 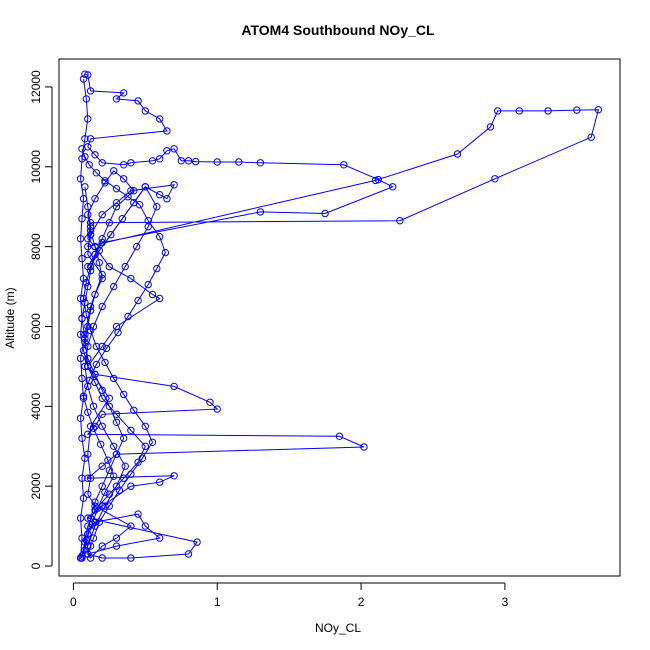 What do you see at coordinates (73, 602) in the screenshot?
I see `x-tick-label: 0` at bounding box center [73, 602].